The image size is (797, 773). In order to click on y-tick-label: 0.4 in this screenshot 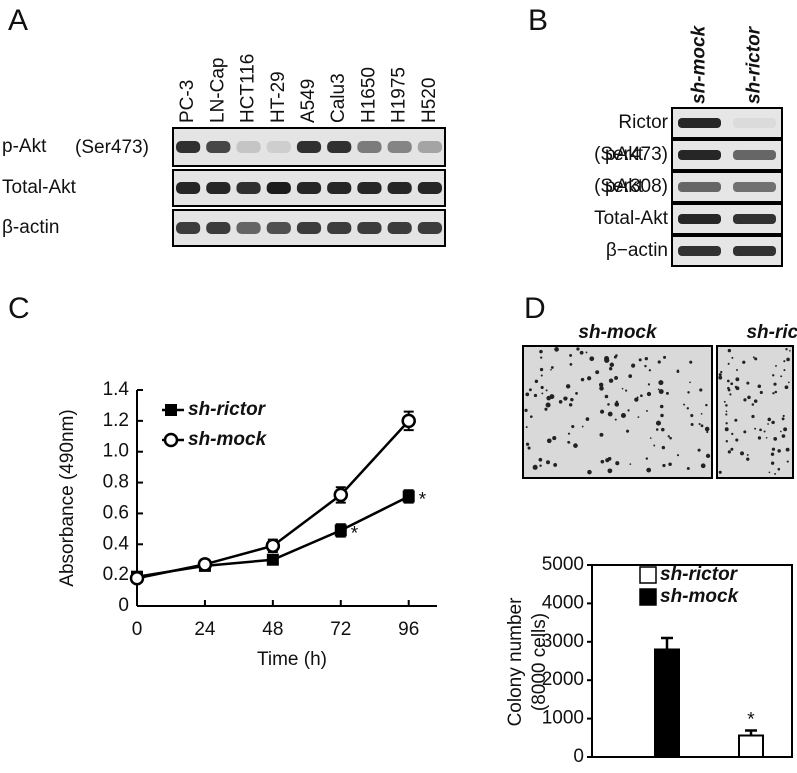, I will do `click(116, 543)`.